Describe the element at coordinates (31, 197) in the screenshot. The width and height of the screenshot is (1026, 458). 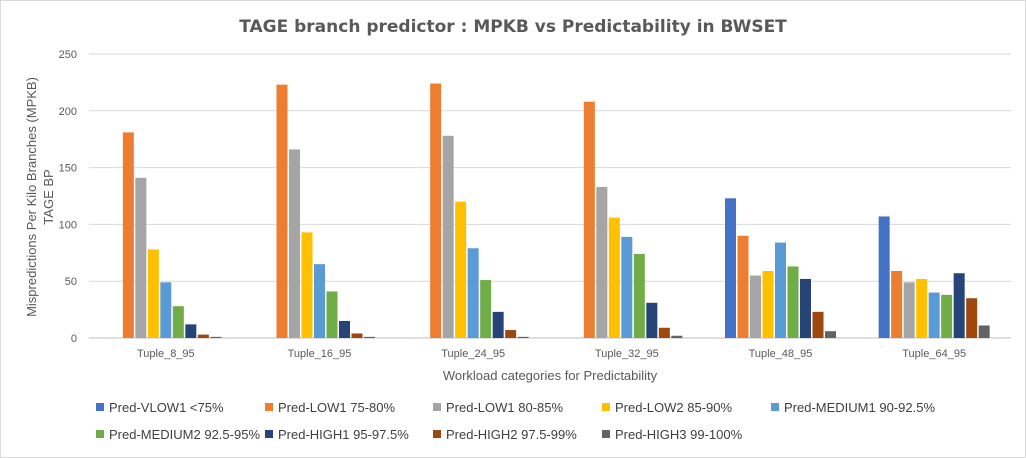
I see `y-axis-label: Mispredictions Per Kilo Branches (MPKB)` at that location.